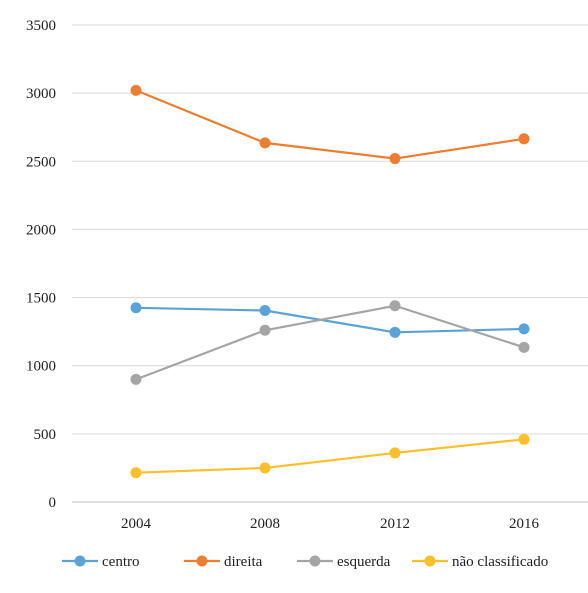  Describe the element at coordinates (45, 435) in the screenshot. I see `y-tick-label: 500` at that location.